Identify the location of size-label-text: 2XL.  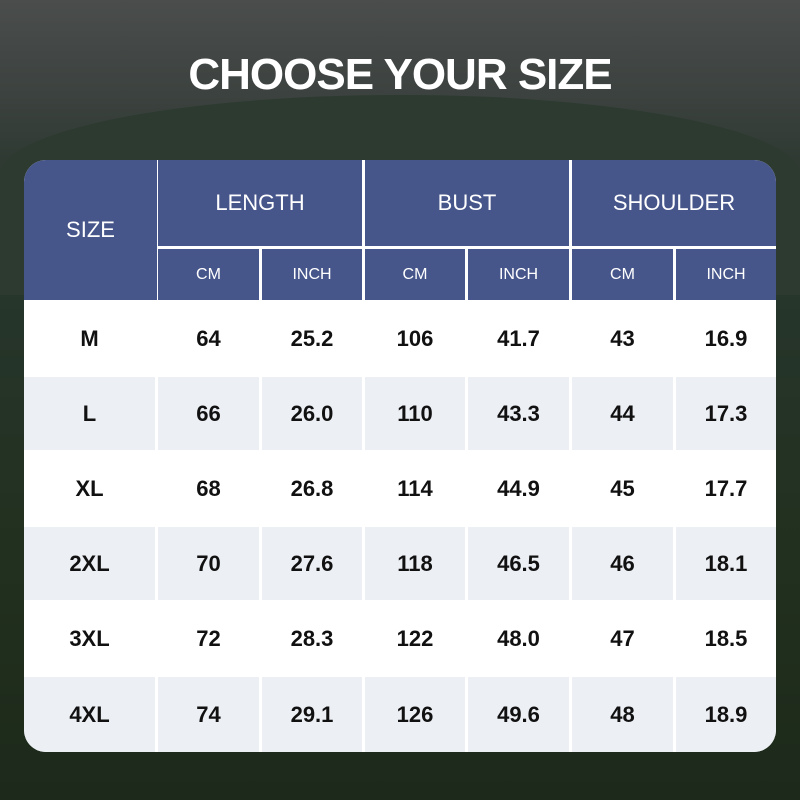
(89, 563).